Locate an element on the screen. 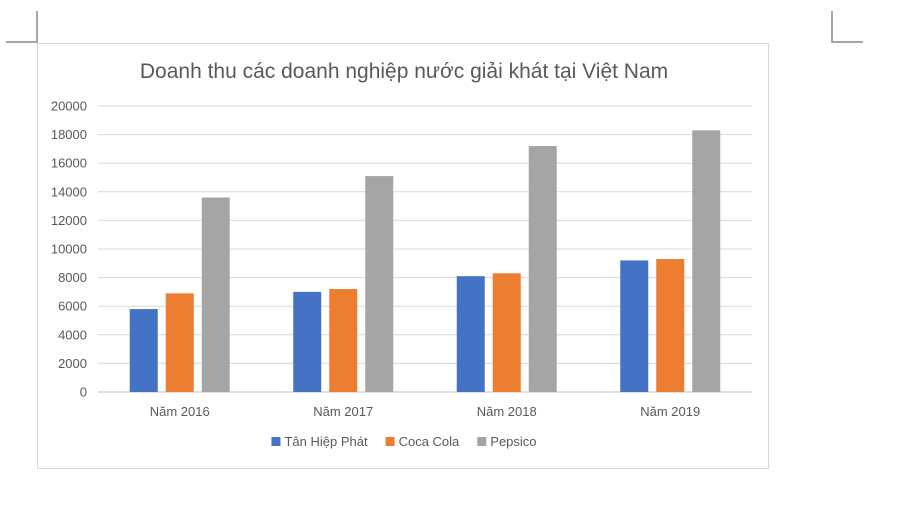 Image resolution: width=900 pixels, height=522 pixels. legend-item: Tân Hiệp Phát is located at coordinates (319, 441).